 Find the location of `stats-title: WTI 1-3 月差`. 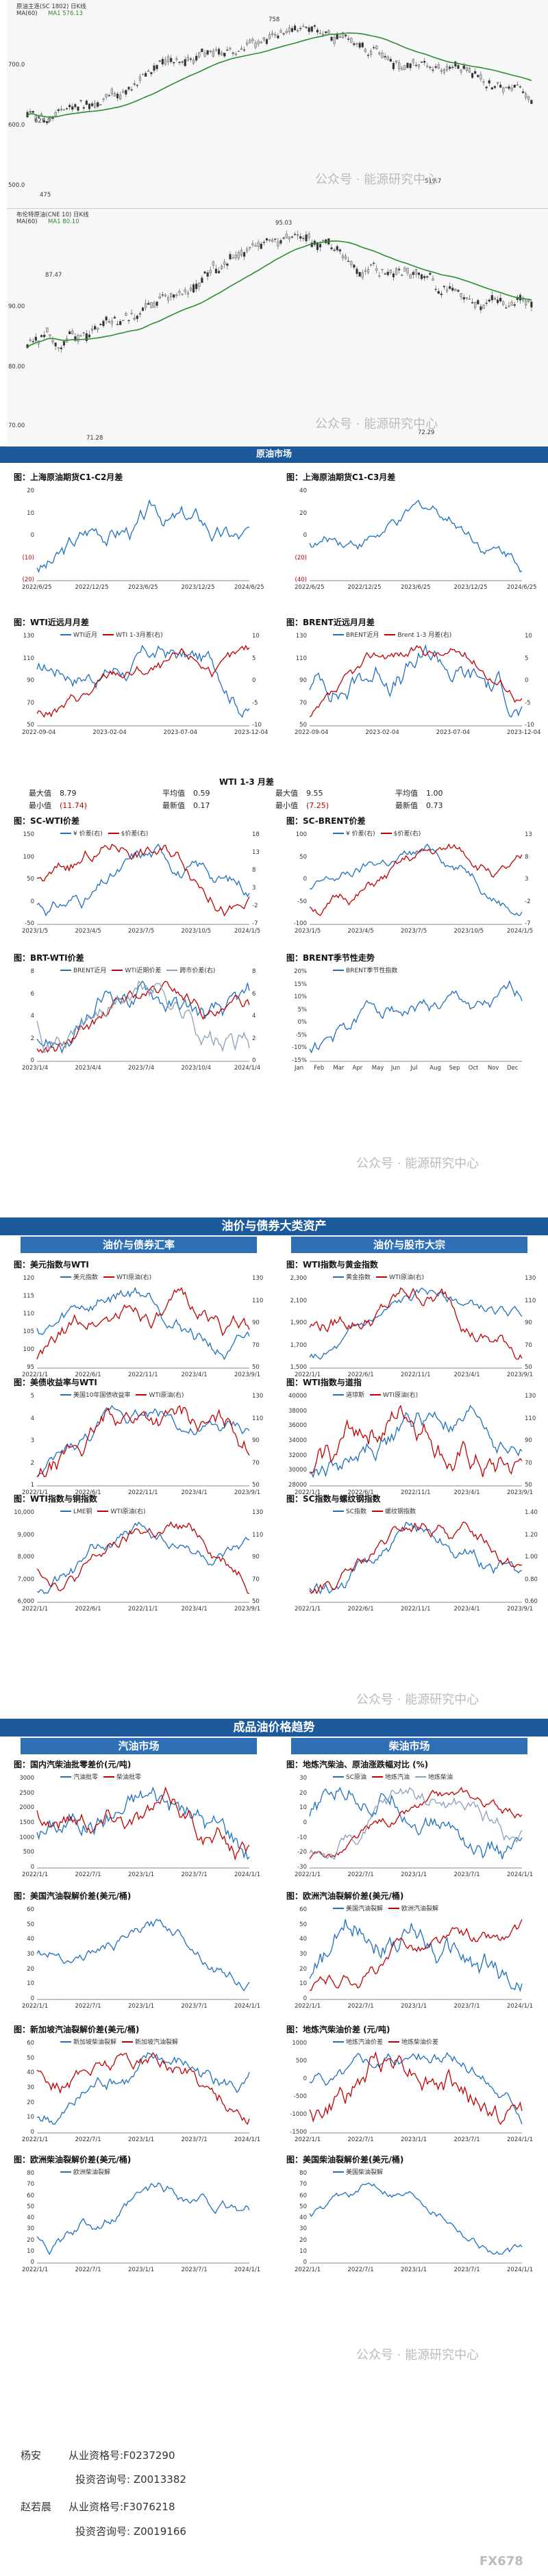

stats-title: WTI 1-3 月差 is located at coordinates (246, 782).